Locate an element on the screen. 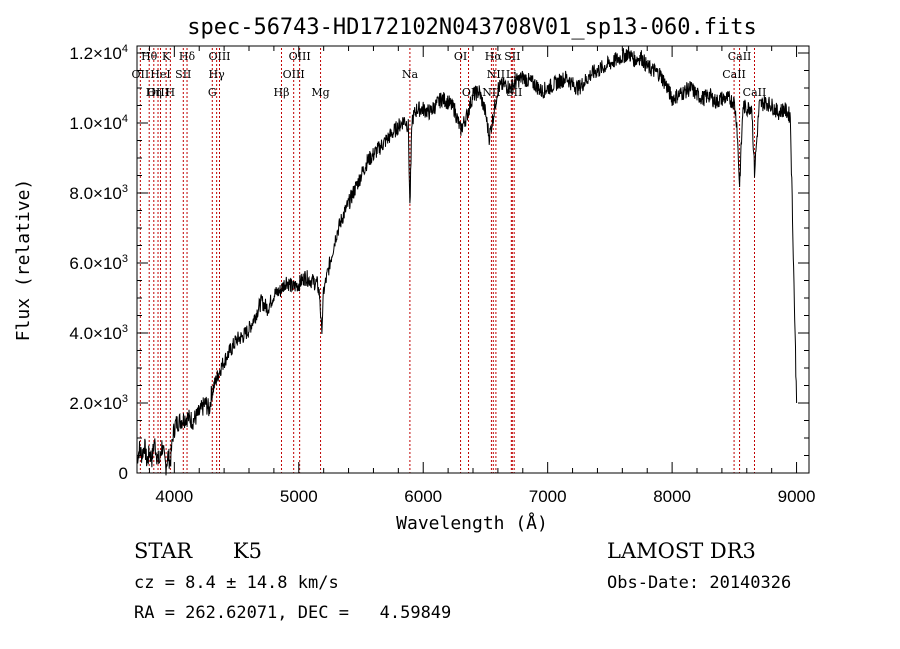  y-tick-label-1: 2.0×10³ is located at coordinates (98, 403).